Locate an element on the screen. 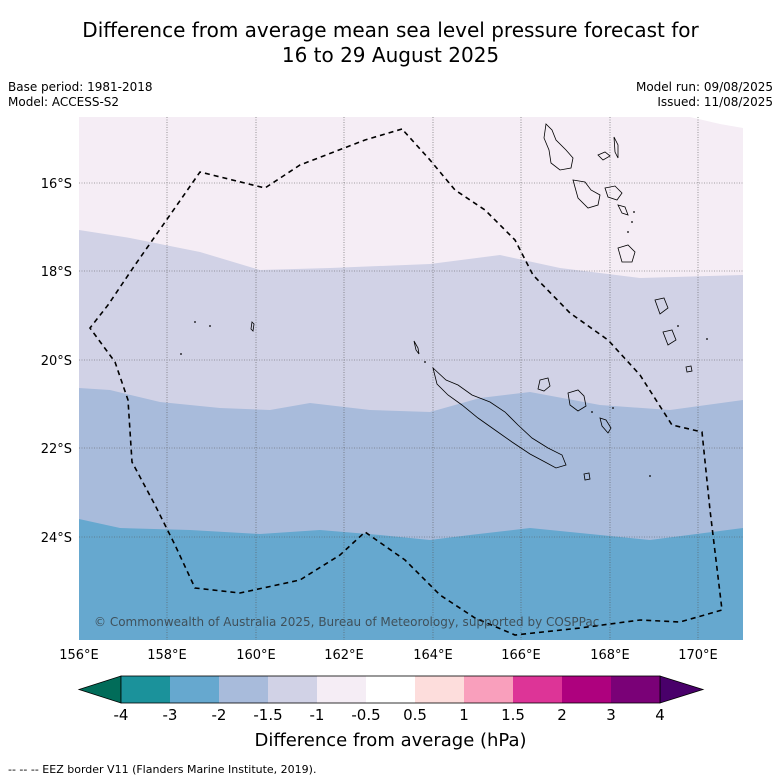  lon-tick-label: 162°E is located at coordinates (344, 655).